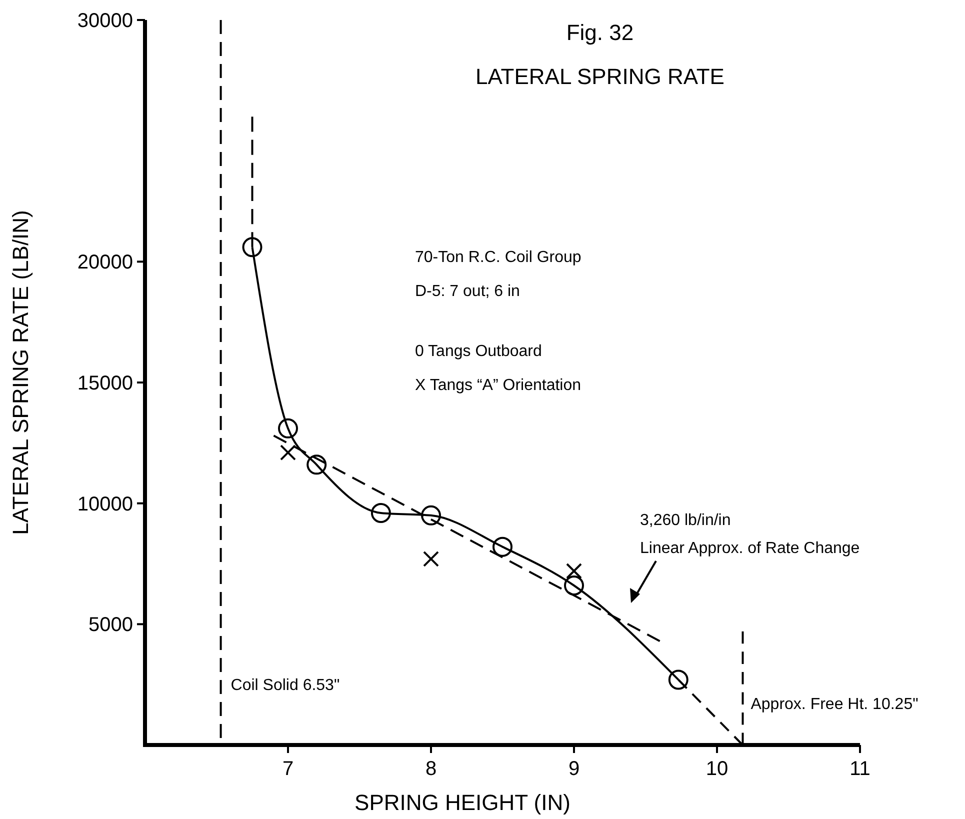  Describe the element at coordinates (860, 769) in the screenshot. I see `x-tick-label: 11` at that location.